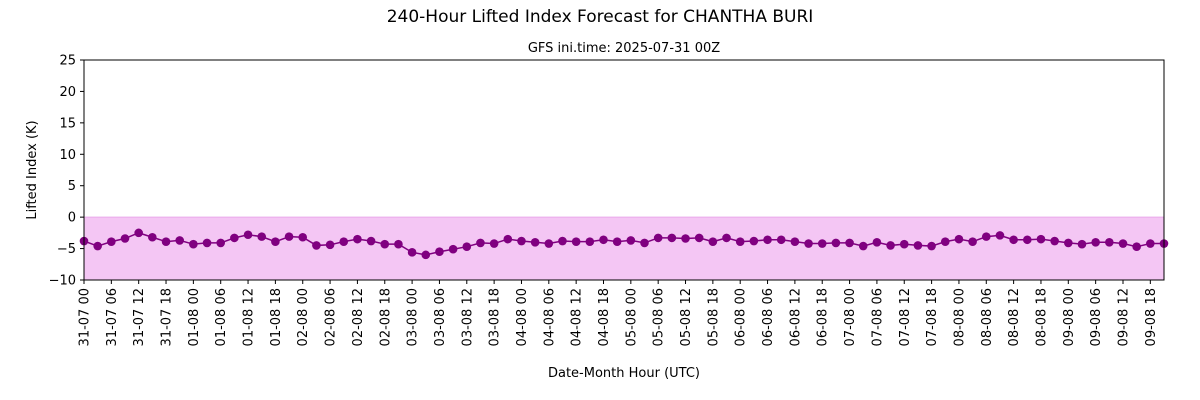  Describe the element at coordinates (1041, 317) in the screenshot. I see `x-tick-label: 08-08 18` at that location.